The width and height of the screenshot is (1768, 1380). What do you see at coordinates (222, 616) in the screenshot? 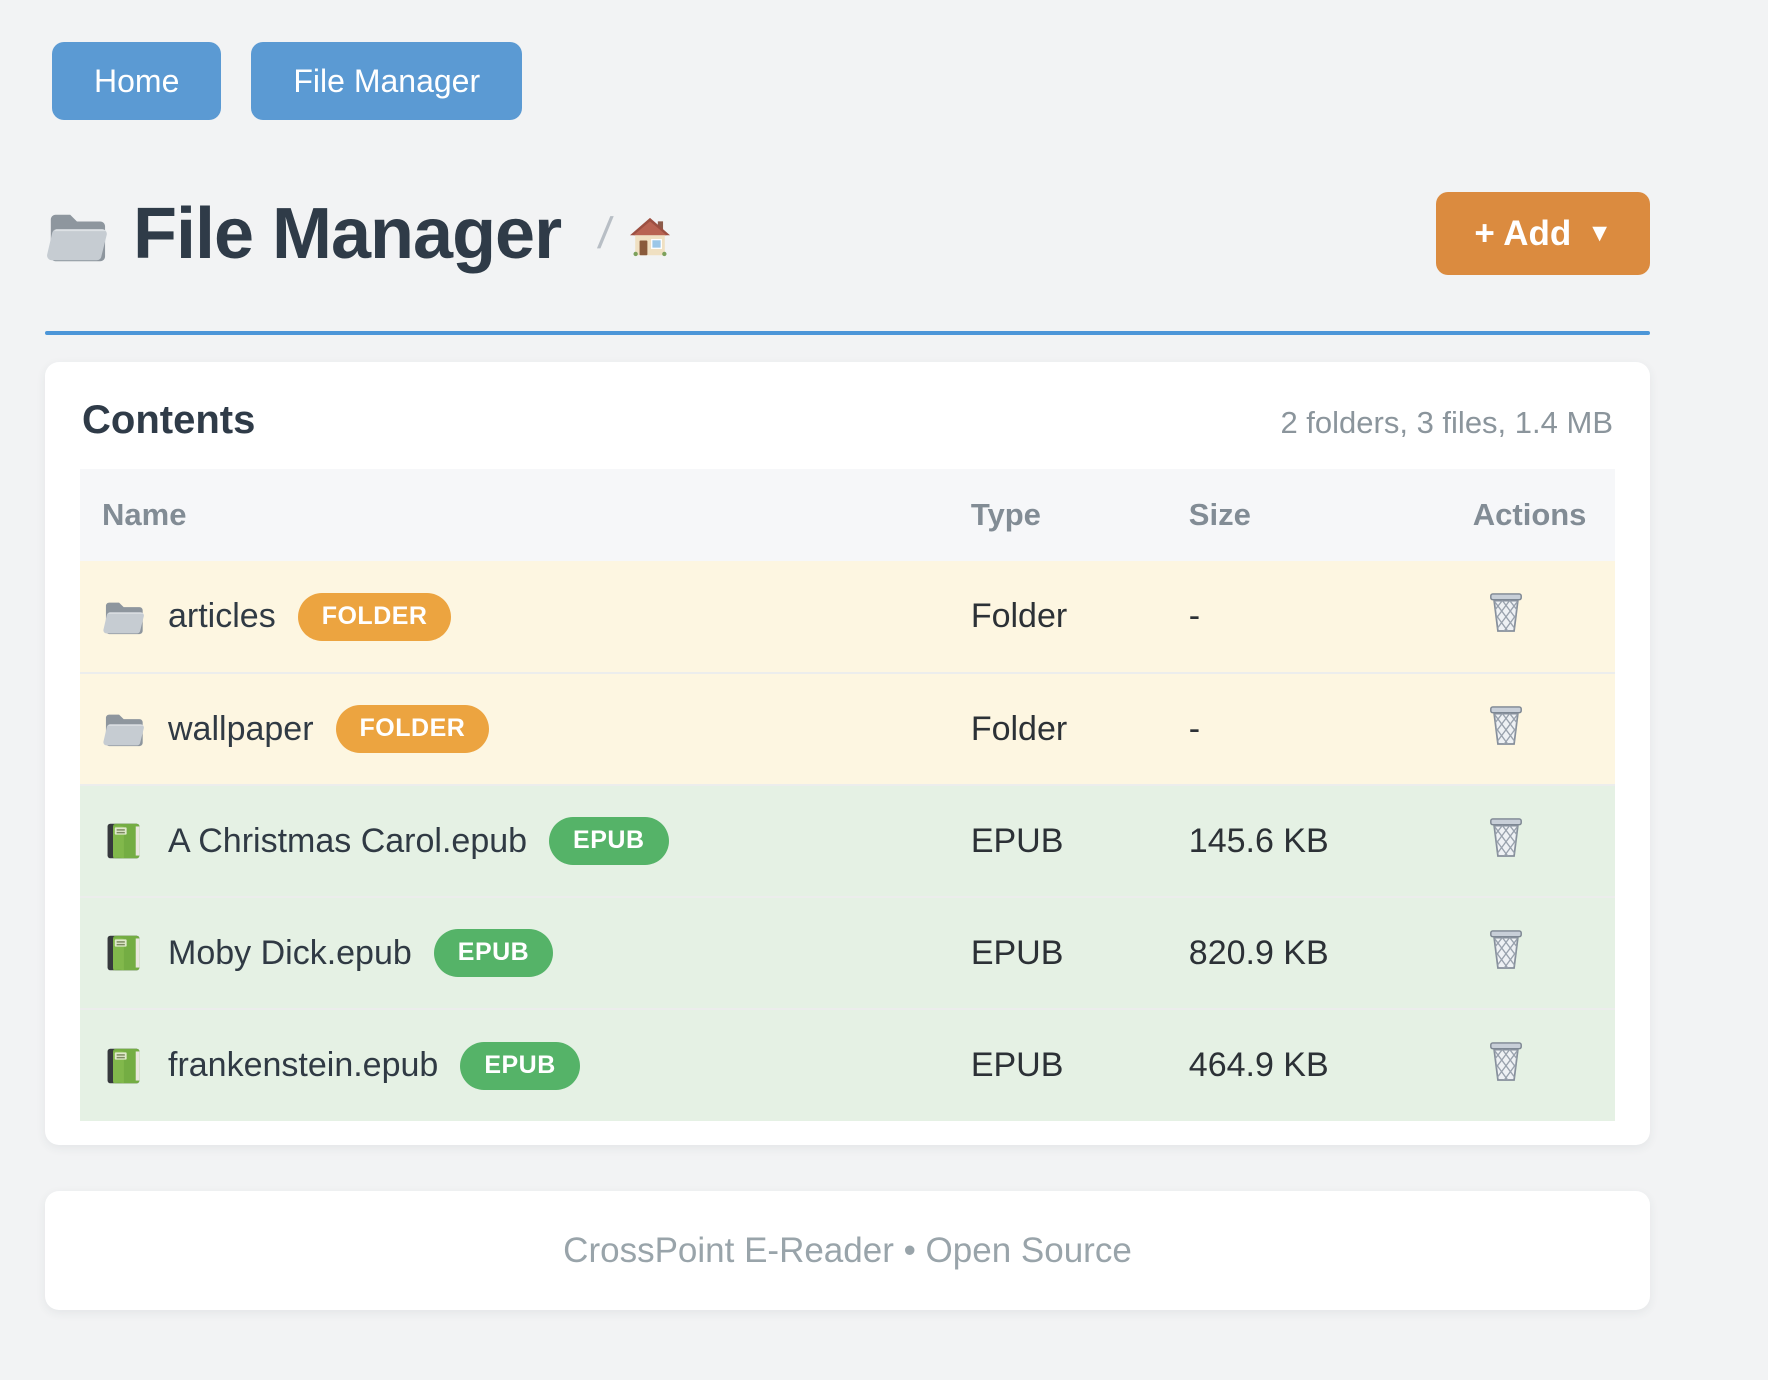
I see `file-name: articles` at bounding box center [222, 616].